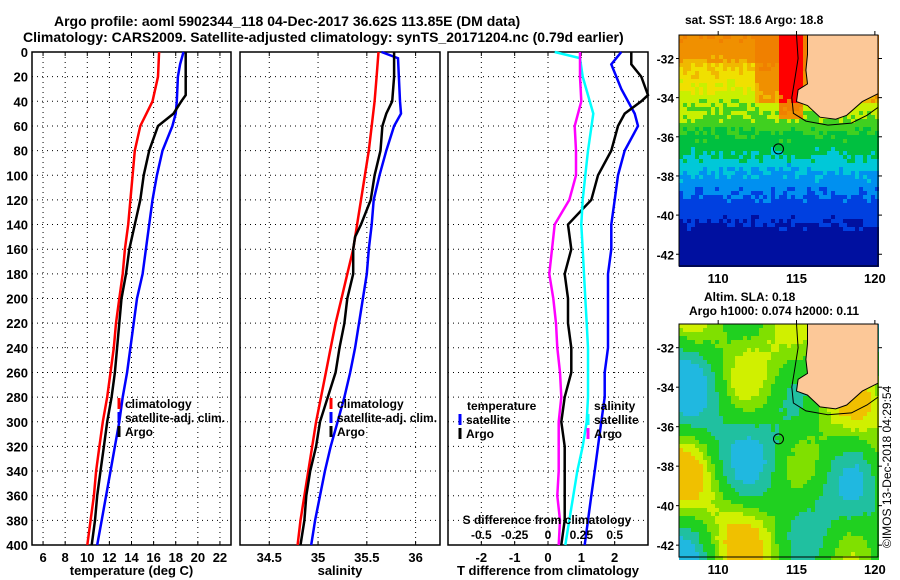 This screenshot has width=900, height=580. What do you see at coordinates (582, 535) in the screenshot?
I see `secondary-x-tick-label: 0.25` at bounding box center [582, 535].